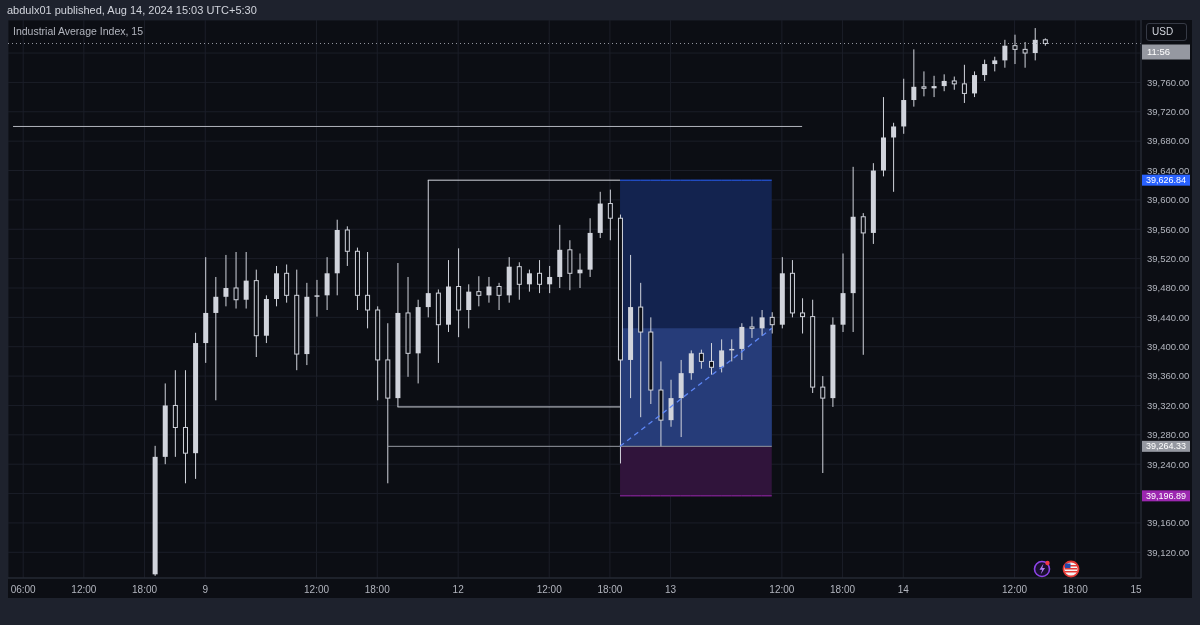 Image resolution: width=1200 pixels, height=625 pixels. Describe the element at coordinates (1168, 523) in the screenshot. I see `y-tick-label: 39,160.00` at that location.